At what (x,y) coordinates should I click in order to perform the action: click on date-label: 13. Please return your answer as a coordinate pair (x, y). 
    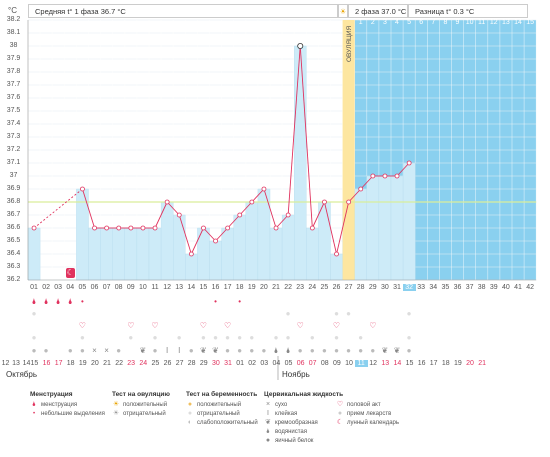
    Looking at the image, I should click on (385, 363).